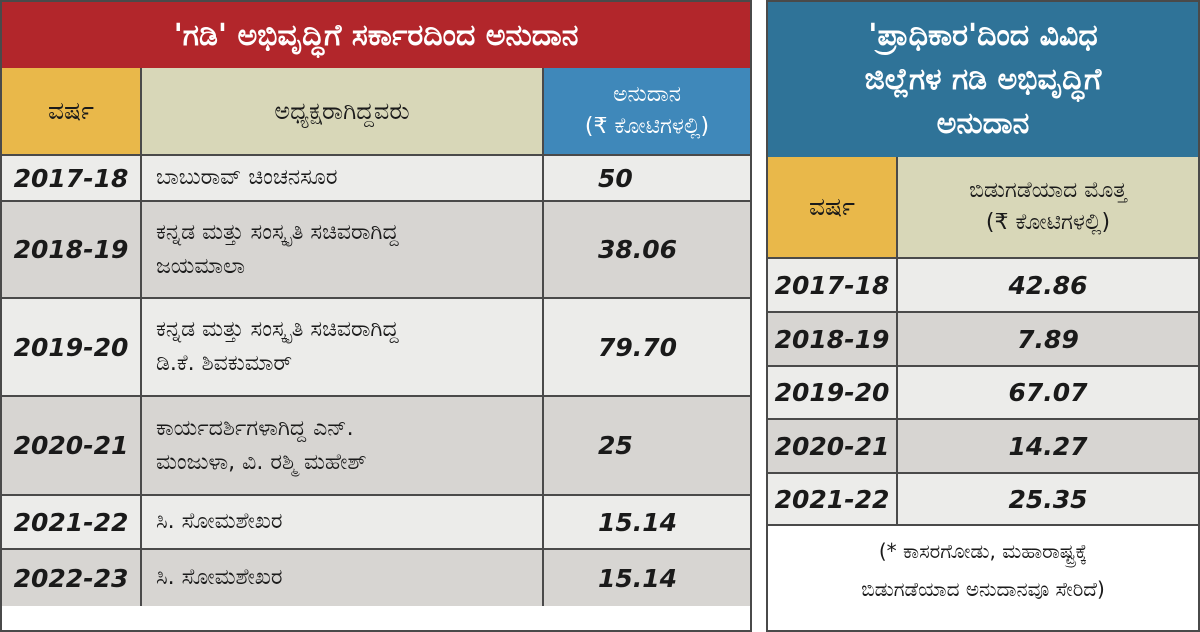 This screenshot has height=632, width=1200. What do you see at coordinates (1048, 208) in the screenshot?
I see `header-amount: ಬಿಡುಗಡೆಯಾದ ಮೊತ್ತ (₹ ಕೋಟಿಗಳಲ್ಲಿ)` at bounding box center [1048, 208].